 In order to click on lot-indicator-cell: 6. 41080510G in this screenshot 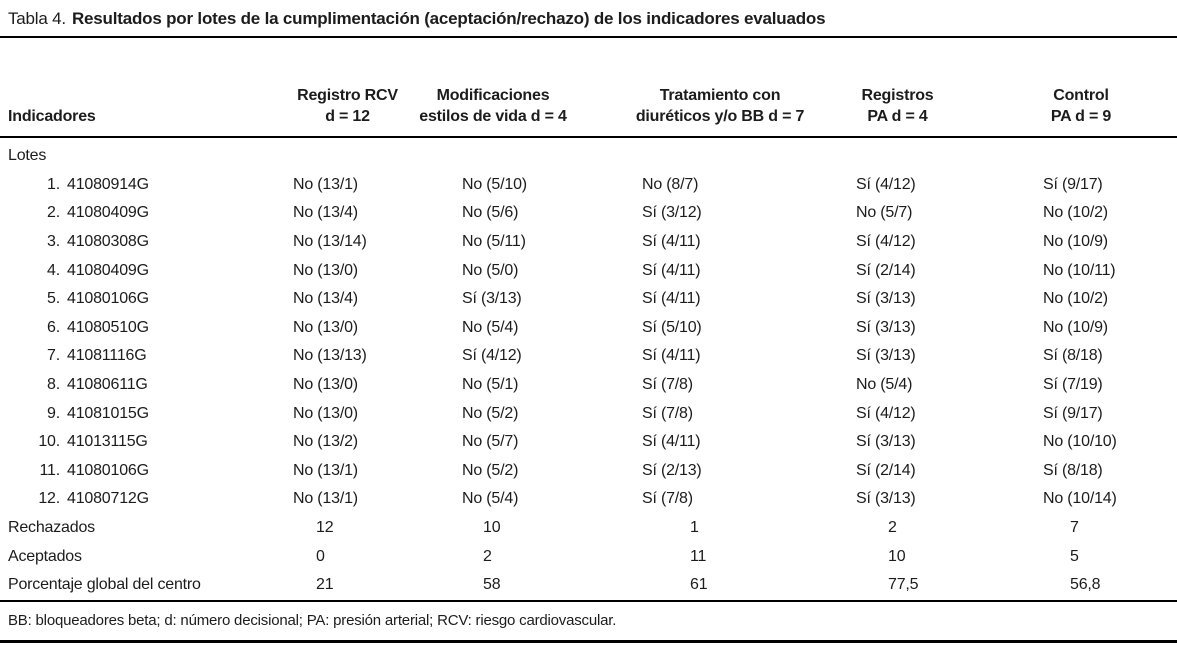, I will do `click(132, 328)`.